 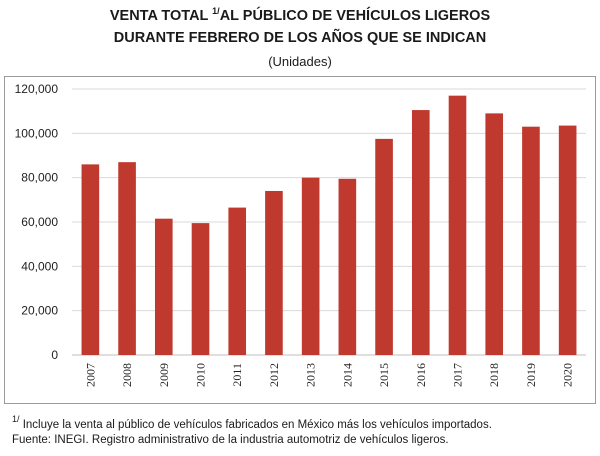 I want to click on x-tick-label: 2008, so click(x=127, y=375).